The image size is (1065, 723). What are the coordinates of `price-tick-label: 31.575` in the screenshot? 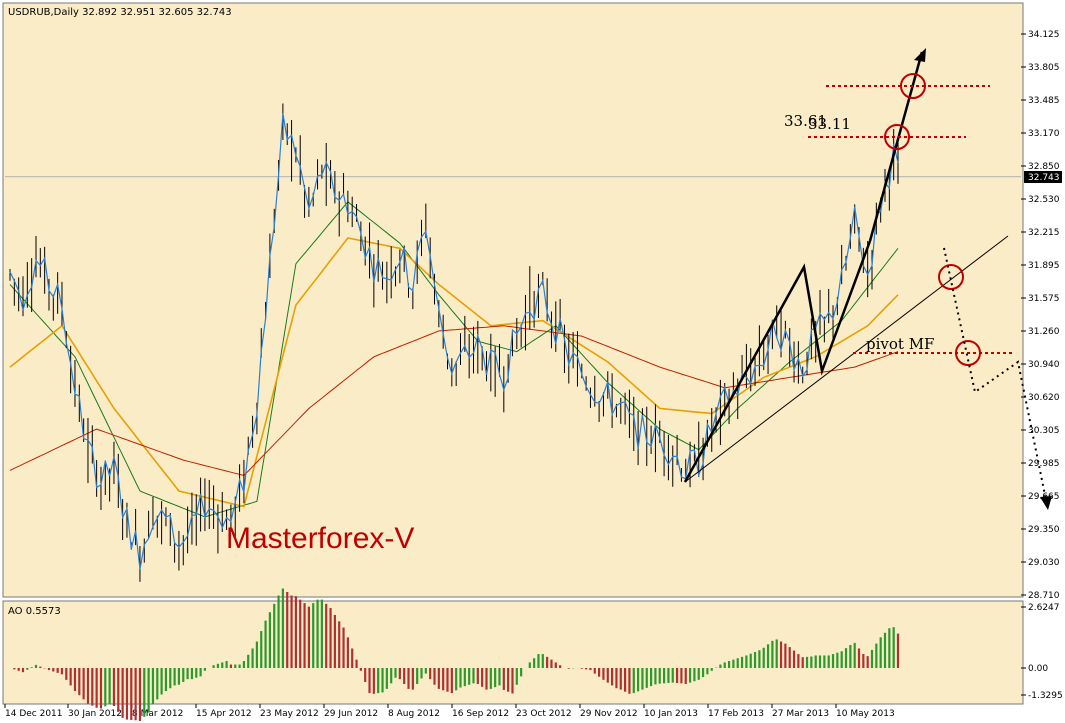 It's located at (1044, 299).